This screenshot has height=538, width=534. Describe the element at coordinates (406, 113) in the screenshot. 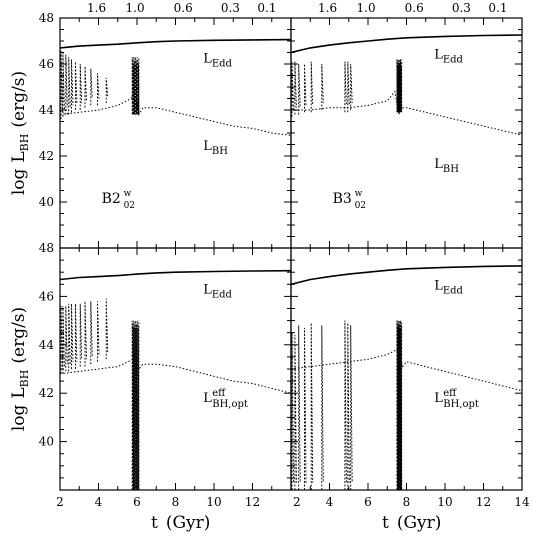

I see `series-l-bh` at that location.